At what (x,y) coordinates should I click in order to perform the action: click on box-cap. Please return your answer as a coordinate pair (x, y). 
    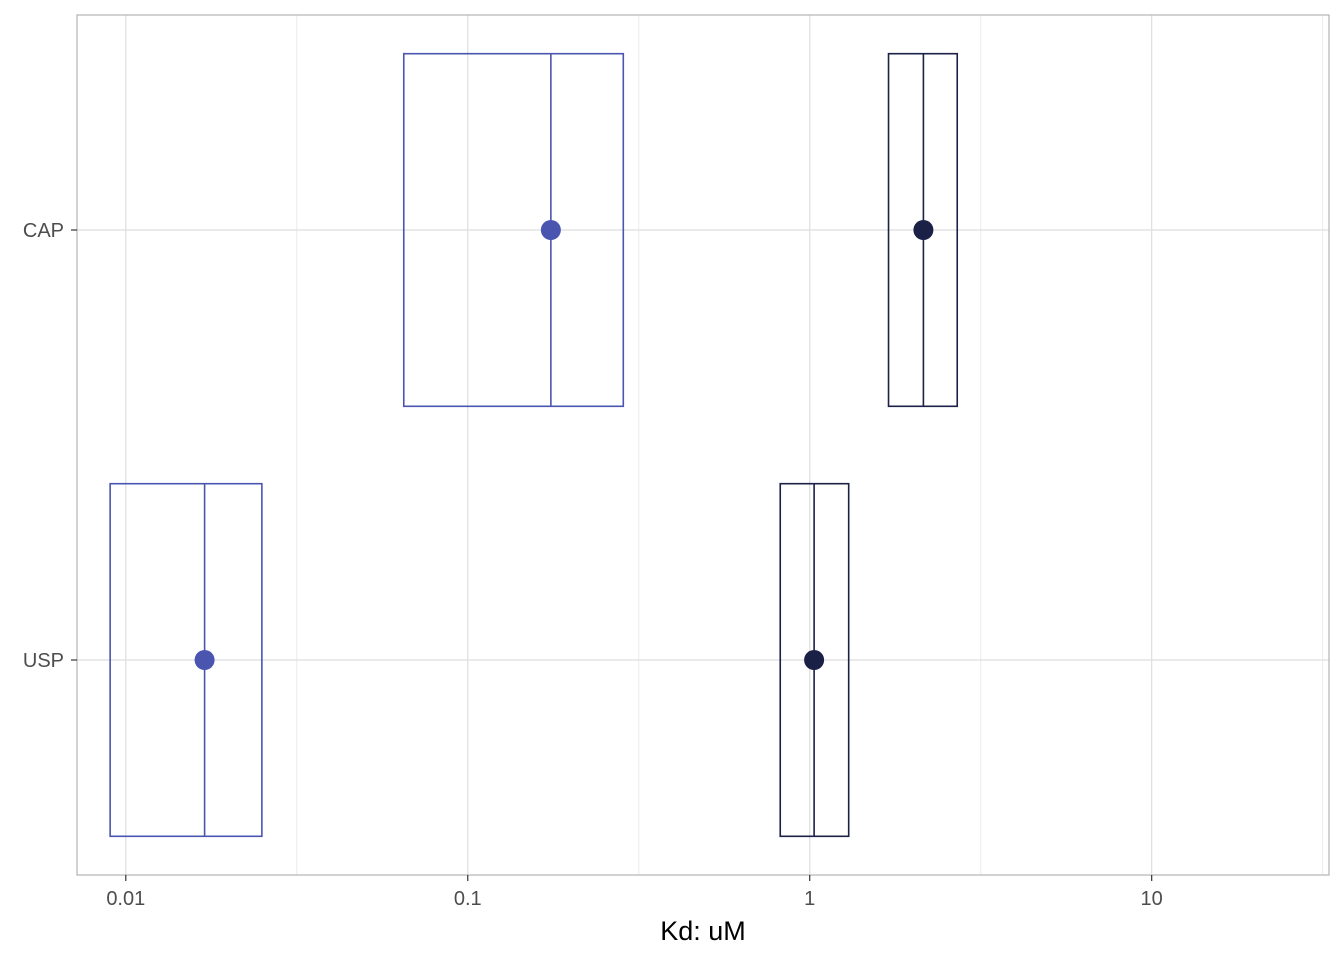
    Looking at the image, I should click on (513, 230).